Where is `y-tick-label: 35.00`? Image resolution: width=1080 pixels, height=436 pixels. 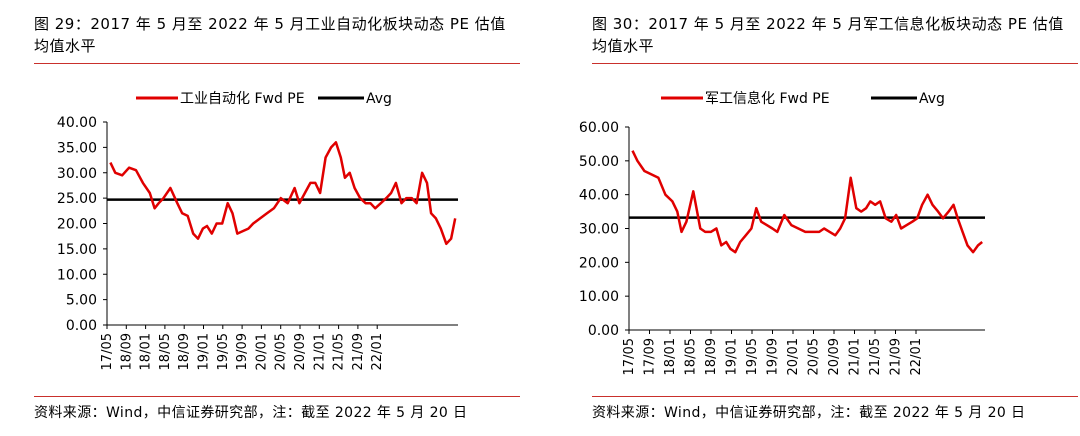
y-tick-label: 35.00 is located at coordinates (77, 148).